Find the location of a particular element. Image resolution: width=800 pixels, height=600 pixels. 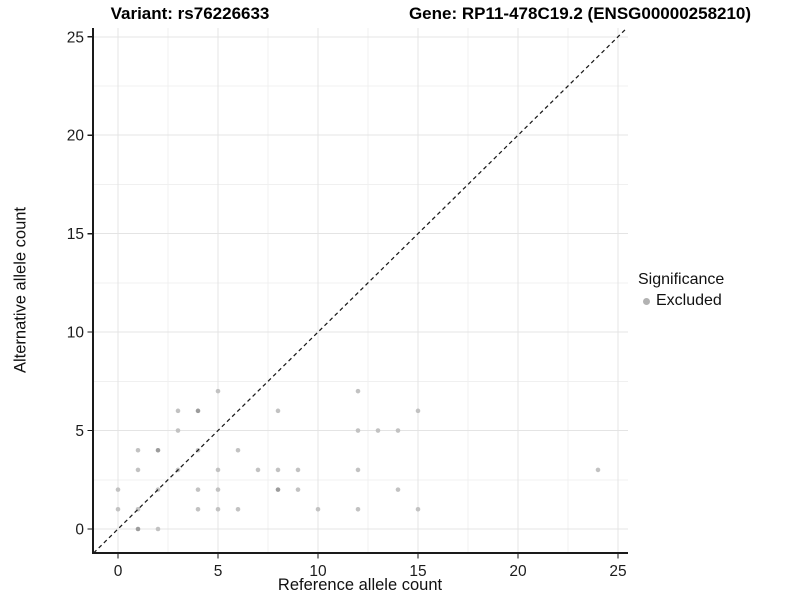

gene-title: Gene: RP11-478C19.2 (ENSG00000258210) is located at coordinates (580, 13).